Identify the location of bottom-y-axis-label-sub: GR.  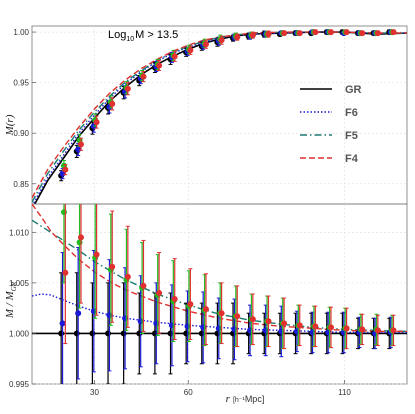
(14, 286).